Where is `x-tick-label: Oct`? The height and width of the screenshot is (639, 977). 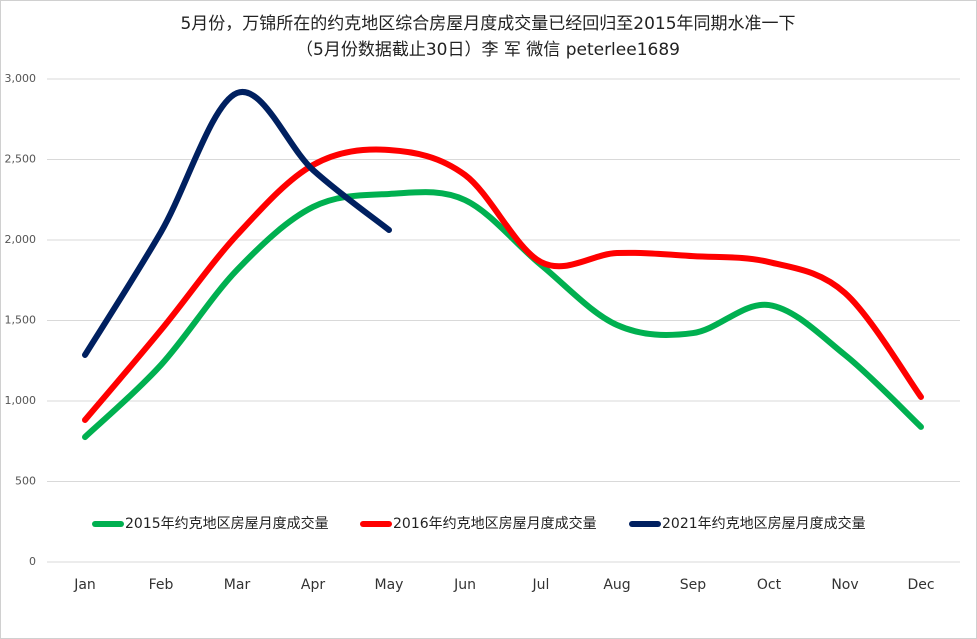
x-tick-label: Oct is located at coordinates (769, 585).